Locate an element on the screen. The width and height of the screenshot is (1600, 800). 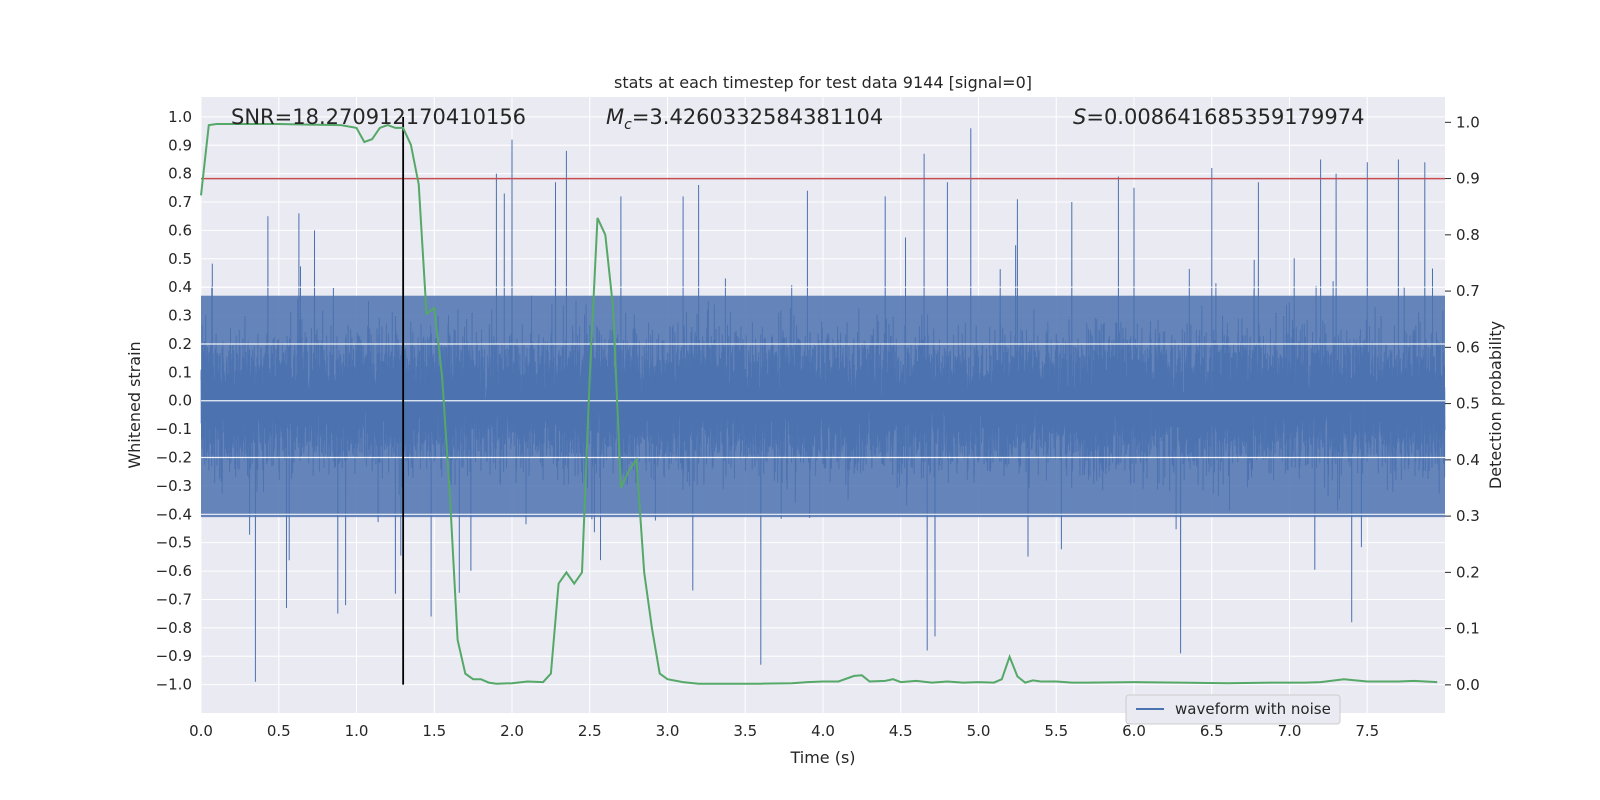
y-right-tick-label: 0.5 is located at coordinates (1468, 404).